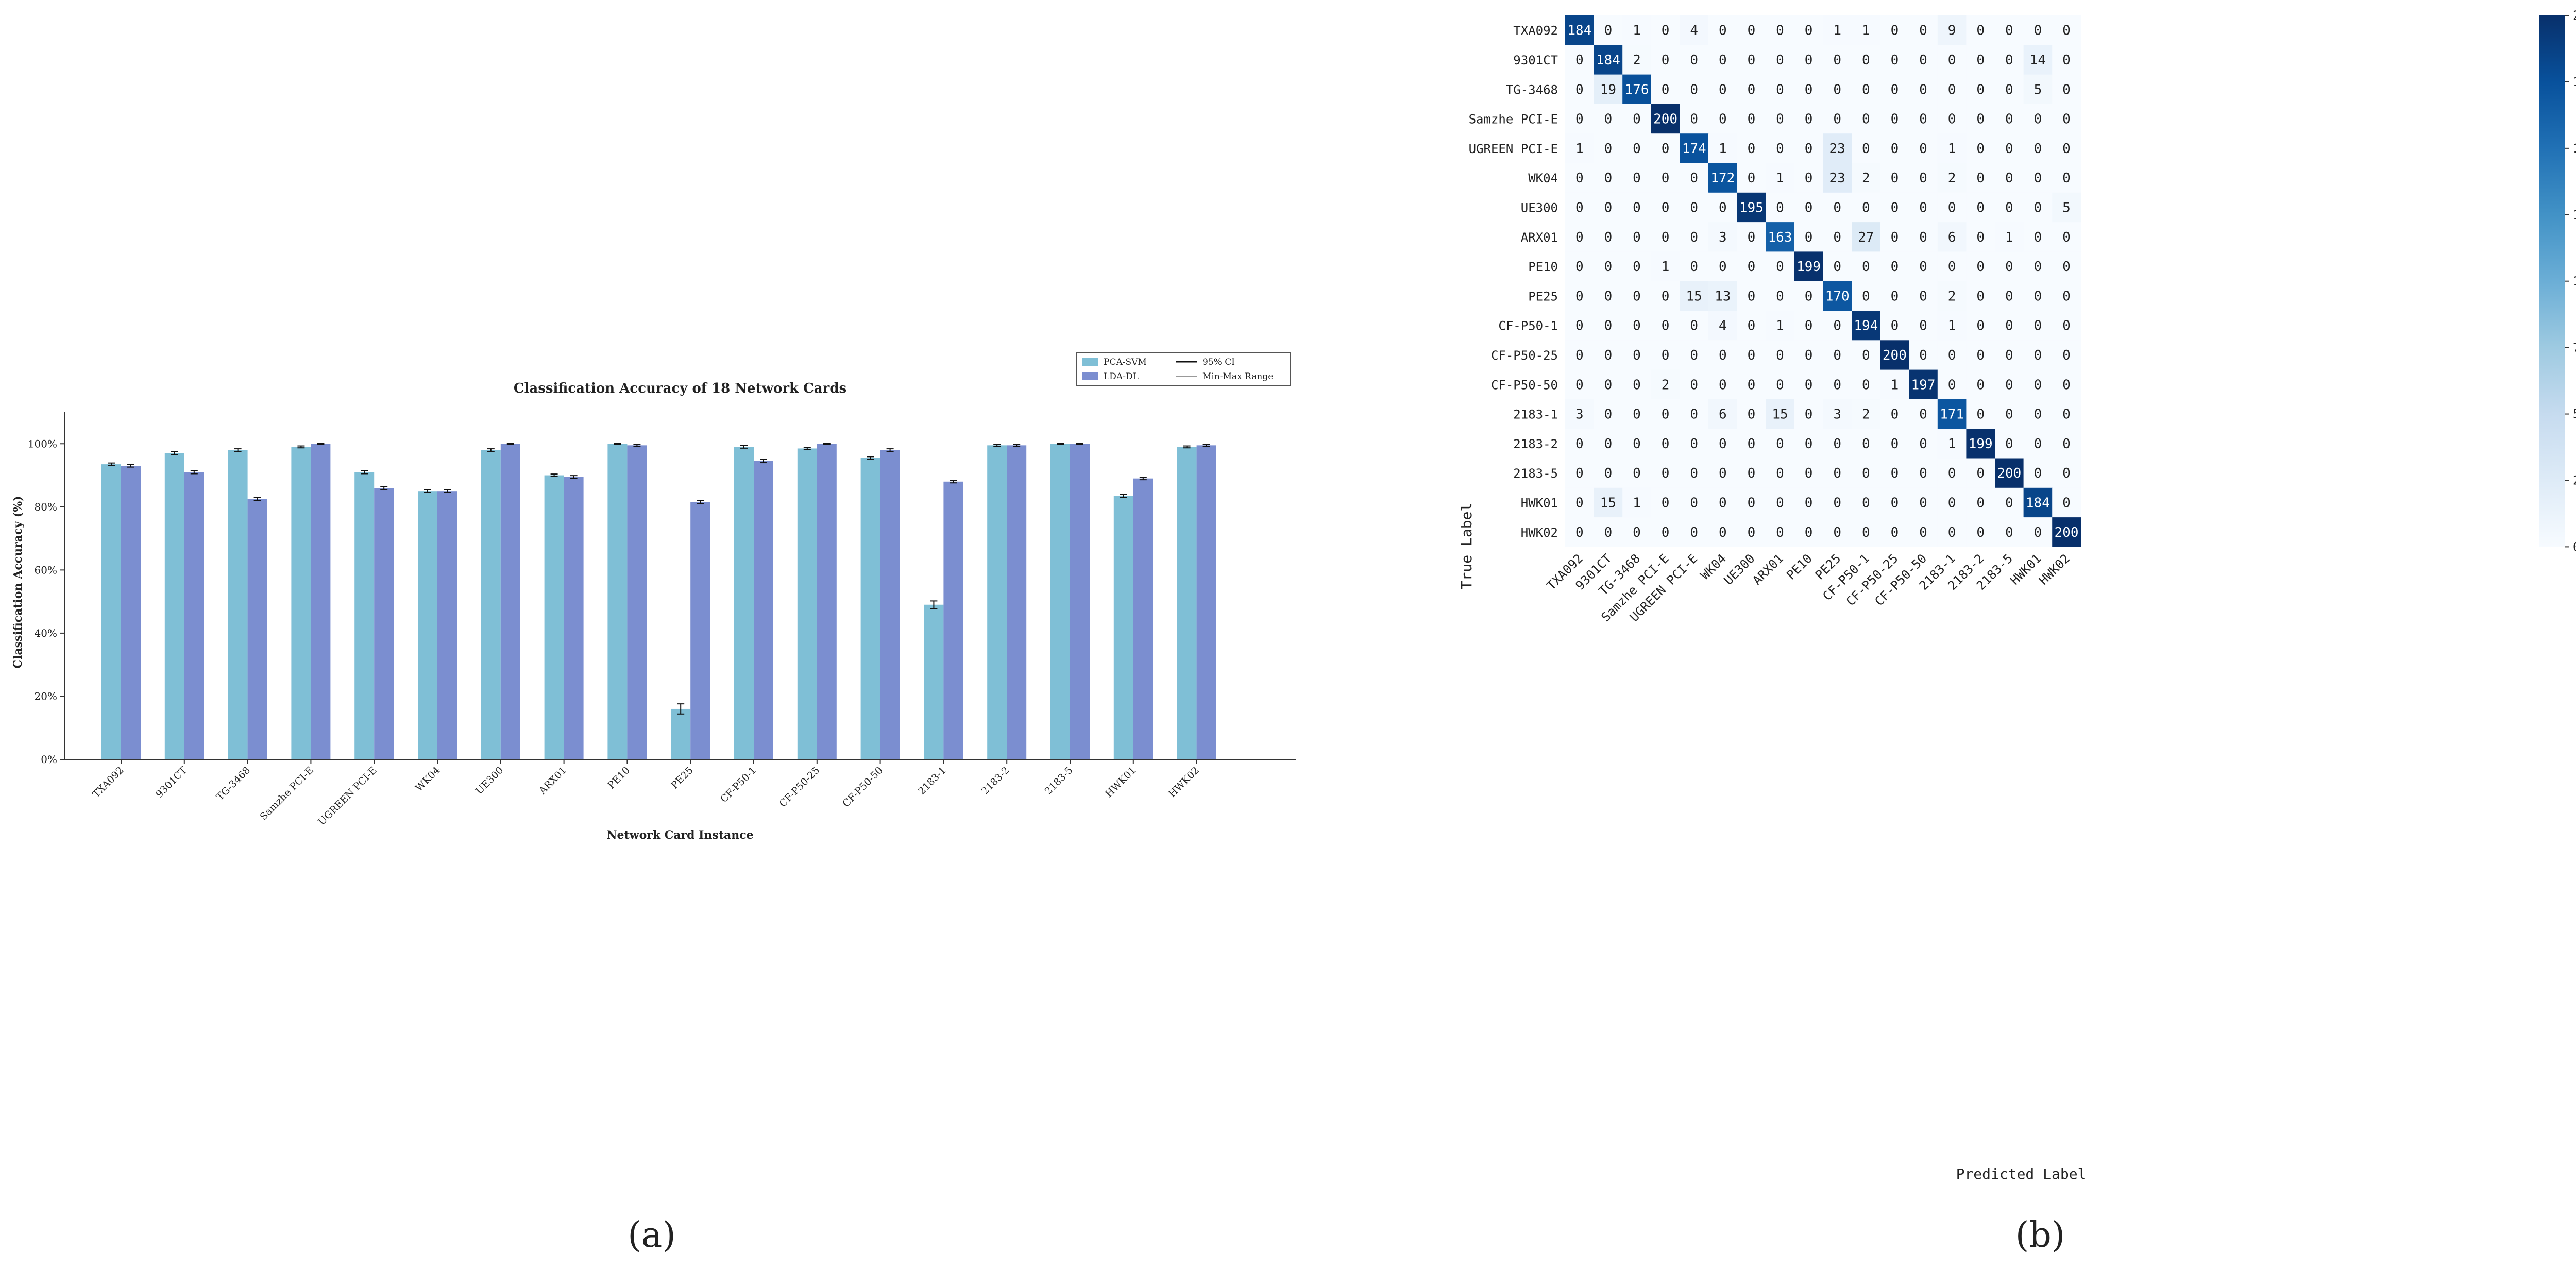 Image resolution: width=2576 pixels, height=1270 pixels. What do you see at coordinates (171, 782) in the screenshot?
I see `x-tick-label: 9301CT` at bounding box center [171, 782].